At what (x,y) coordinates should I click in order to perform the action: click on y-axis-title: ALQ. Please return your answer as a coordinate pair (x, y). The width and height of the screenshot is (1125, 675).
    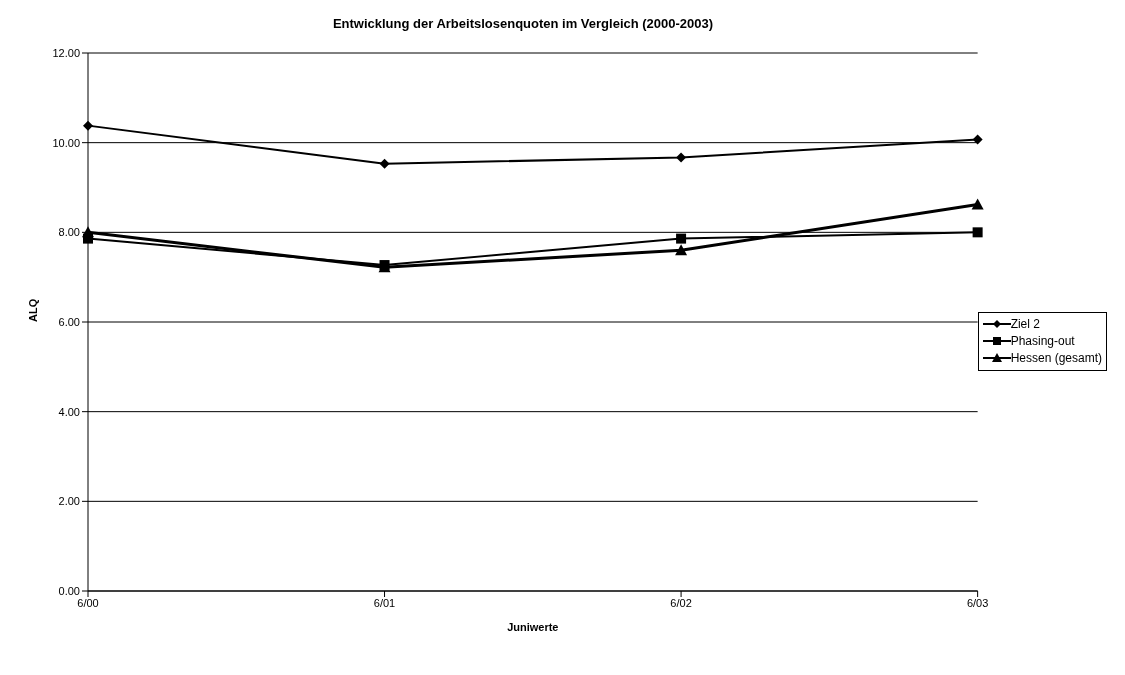
    Looking at the image, I should click on (32, 310).